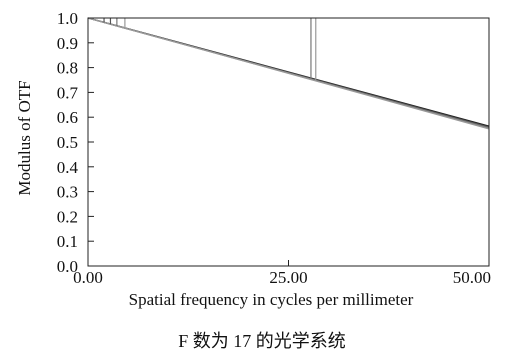  Describe the element at coordinates (67, 43) in the screenshot. I see `y-tick-label: 0.9` at that location.